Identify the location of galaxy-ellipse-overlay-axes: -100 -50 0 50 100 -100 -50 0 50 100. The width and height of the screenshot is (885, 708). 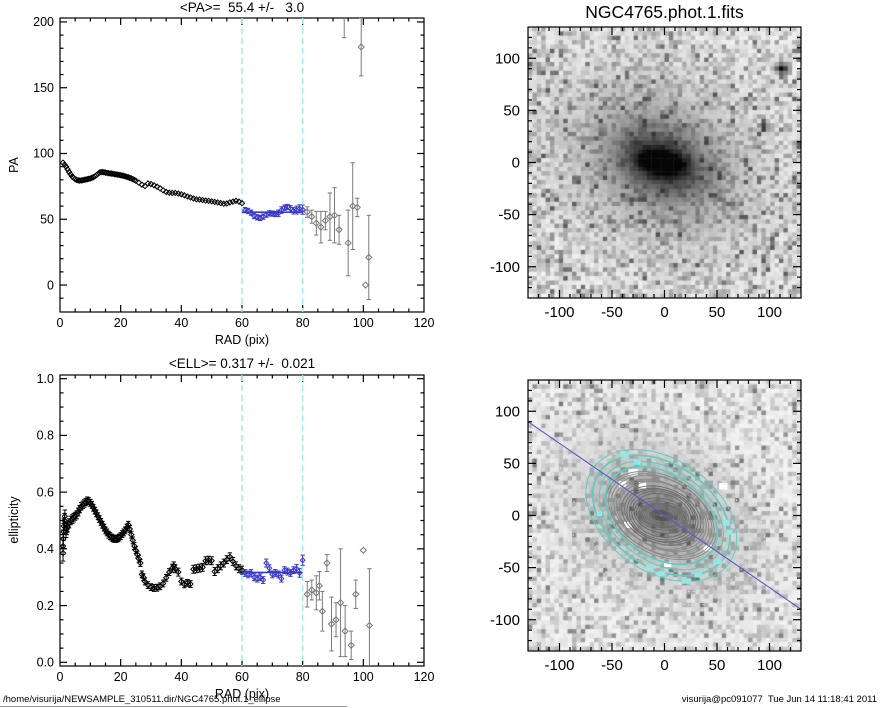
(646, 526).